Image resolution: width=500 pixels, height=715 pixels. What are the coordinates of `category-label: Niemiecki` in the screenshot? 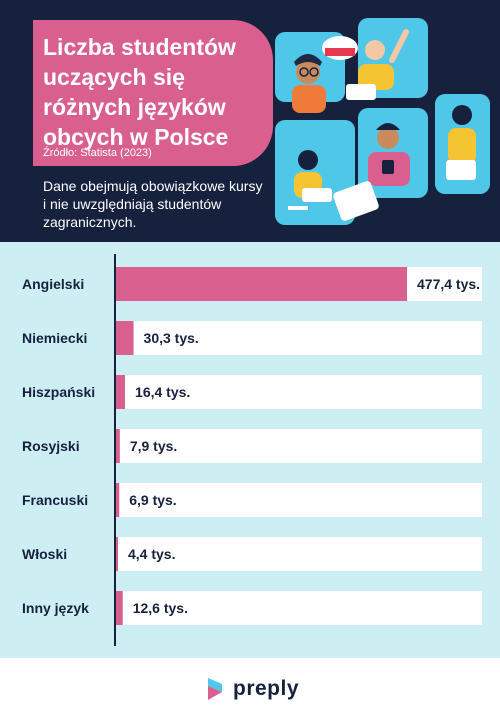 It's located at (54, 338).